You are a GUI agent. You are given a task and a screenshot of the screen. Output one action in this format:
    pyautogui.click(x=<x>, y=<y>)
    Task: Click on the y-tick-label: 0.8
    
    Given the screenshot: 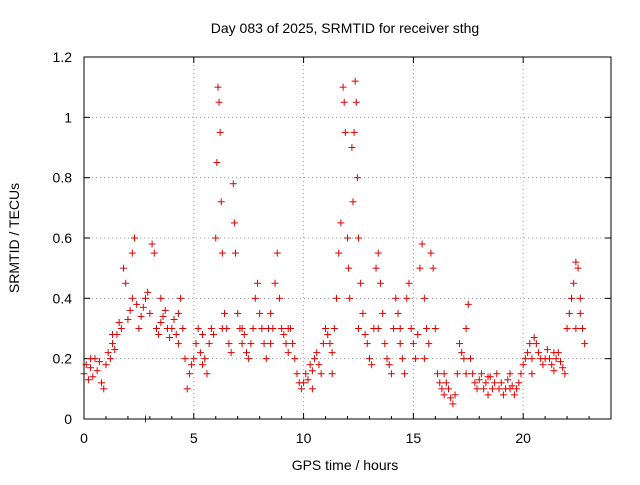 What is the action you would take?
    pyautogui.click(x=63, y=178)
    